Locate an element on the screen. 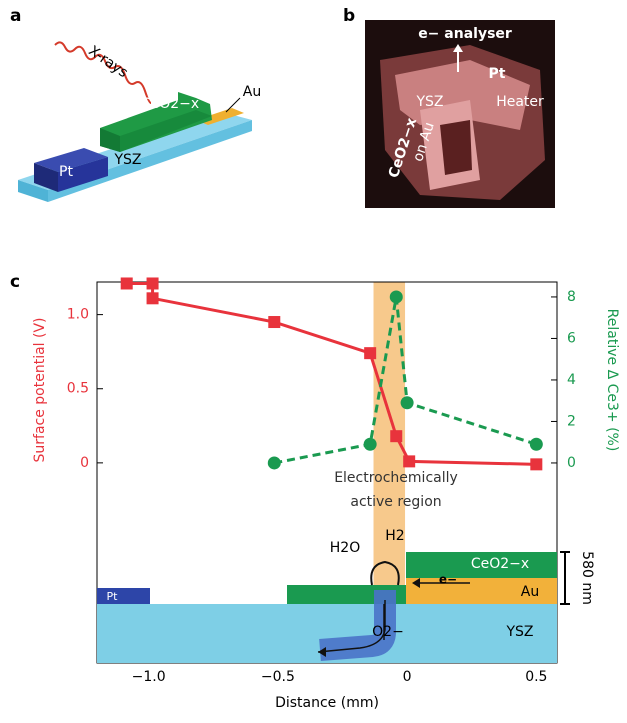 This screenshot has width=627, height=723. pt-top is located at coordinates (71, 160).